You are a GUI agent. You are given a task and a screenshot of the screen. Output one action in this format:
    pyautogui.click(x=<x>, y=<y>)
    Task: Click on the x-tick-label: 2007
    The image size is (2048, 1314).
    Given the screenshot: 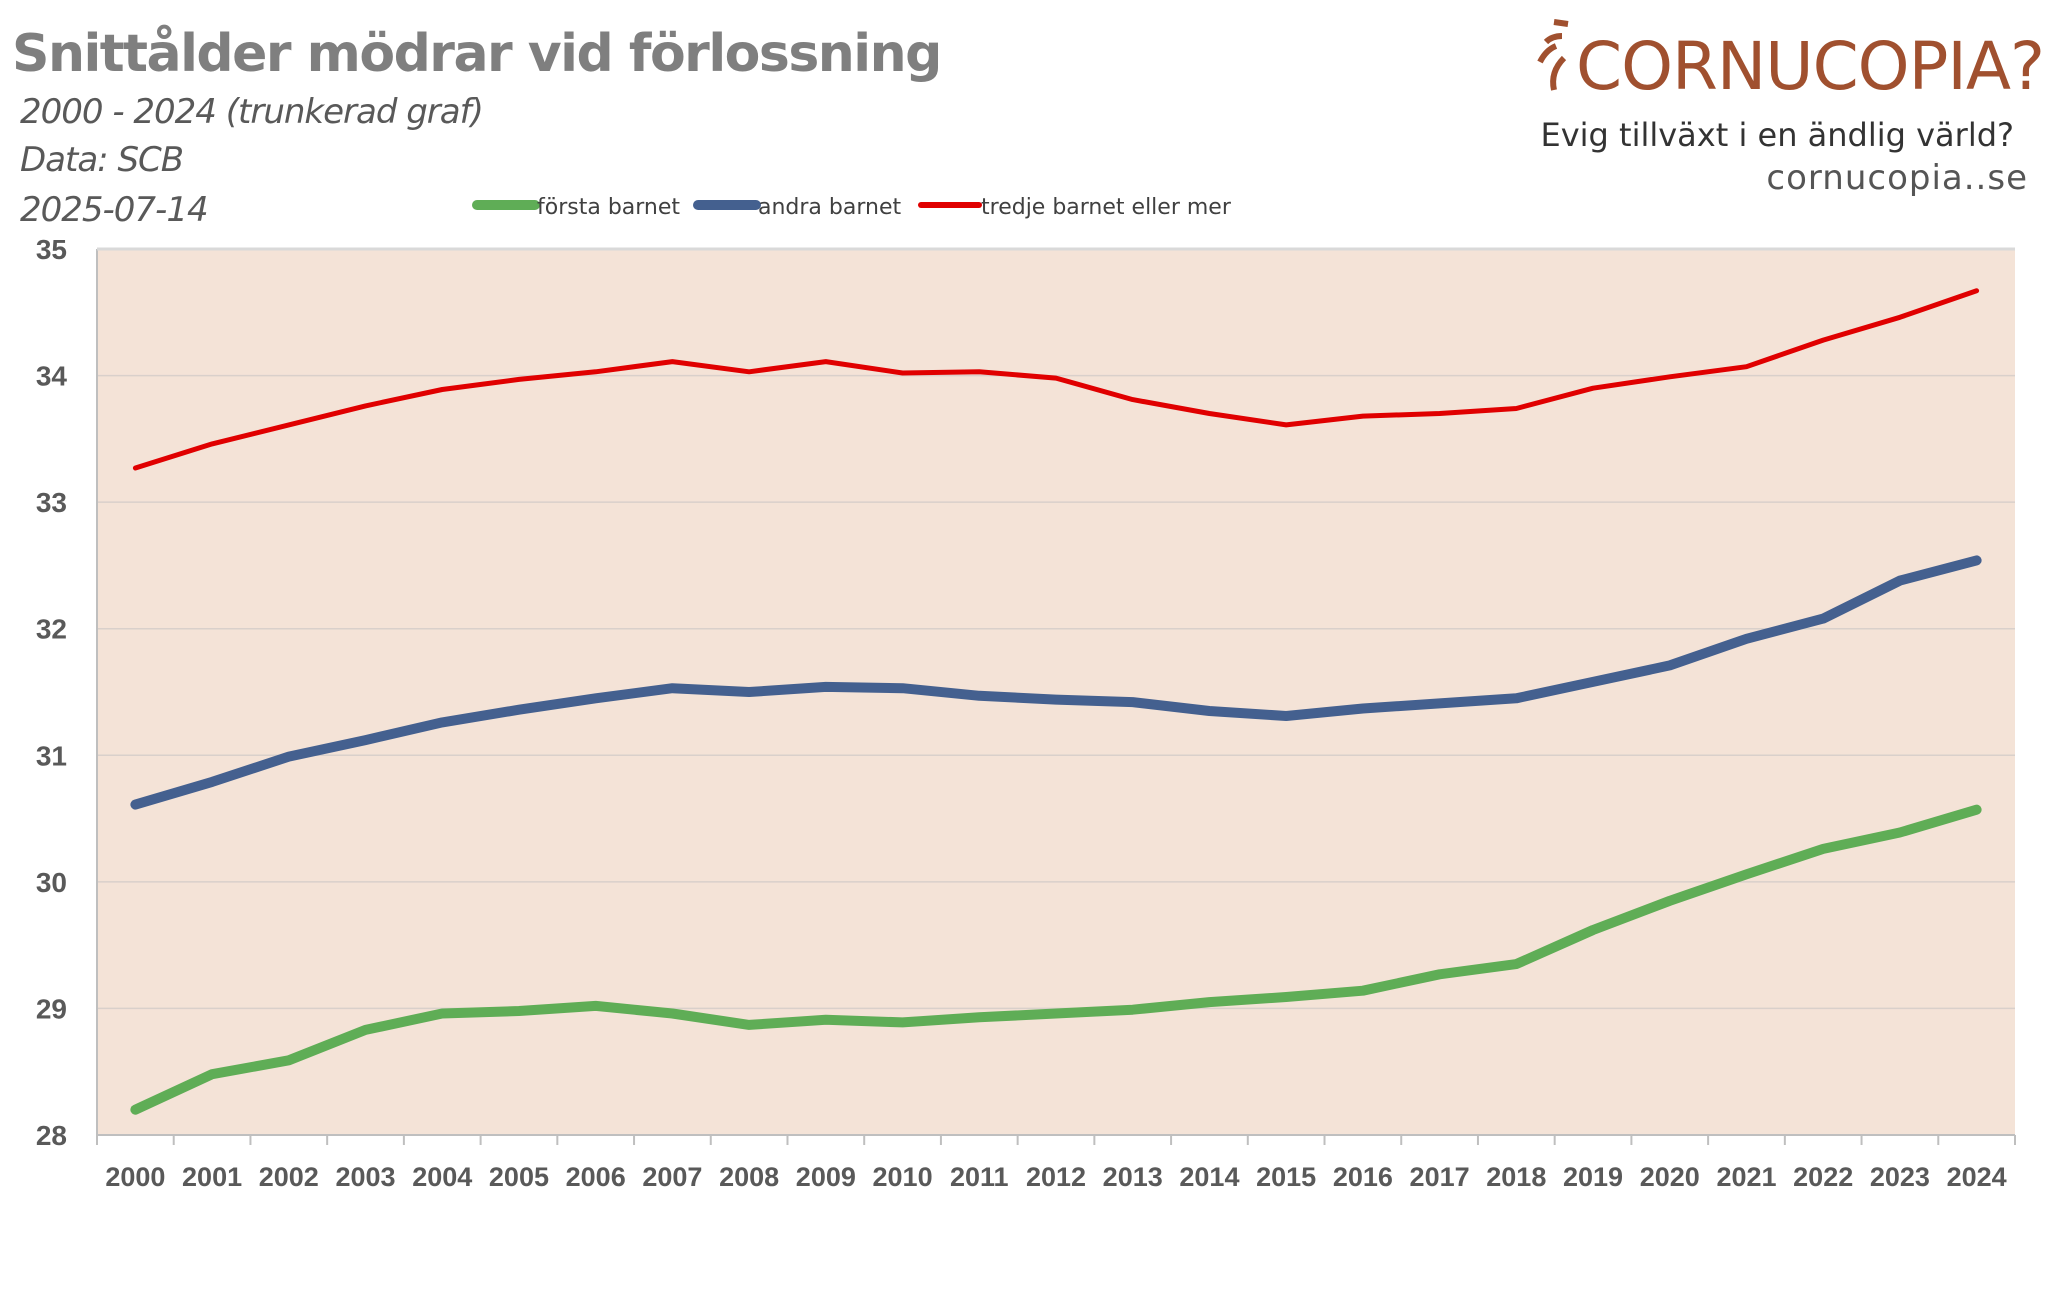 What is the action you would take?
    pyautogui.click(x=672, y=1177)
    